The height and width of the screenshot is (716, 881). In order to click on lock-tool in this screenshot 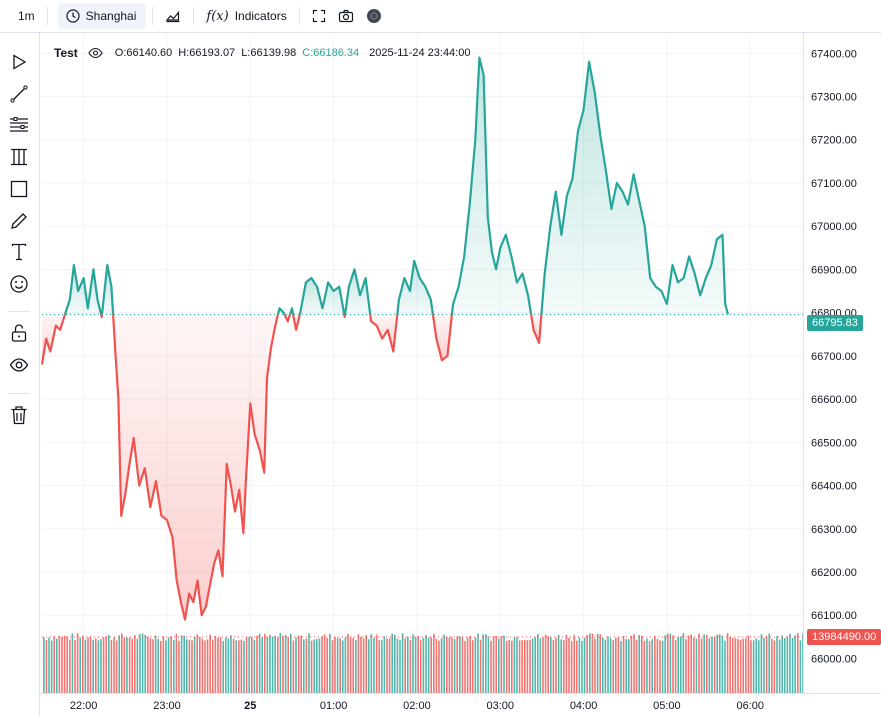, I will do `click(19, 333)`.